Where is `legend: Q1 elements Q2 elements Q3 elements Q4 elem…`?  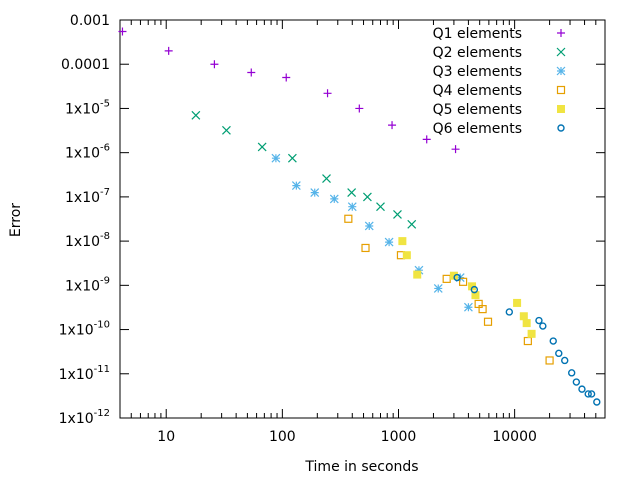 legend: Q1 elements Q2 elements Q3 elements Q4 elem… is located at coordinates (499, 81).